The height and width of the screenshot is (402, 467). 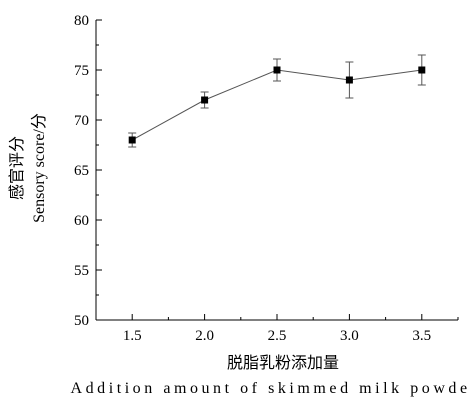 What do you see at coordinates (277, 336) in the screenshot?
I see `x-tick-label: 2.5` at bounding box center [277, 336].